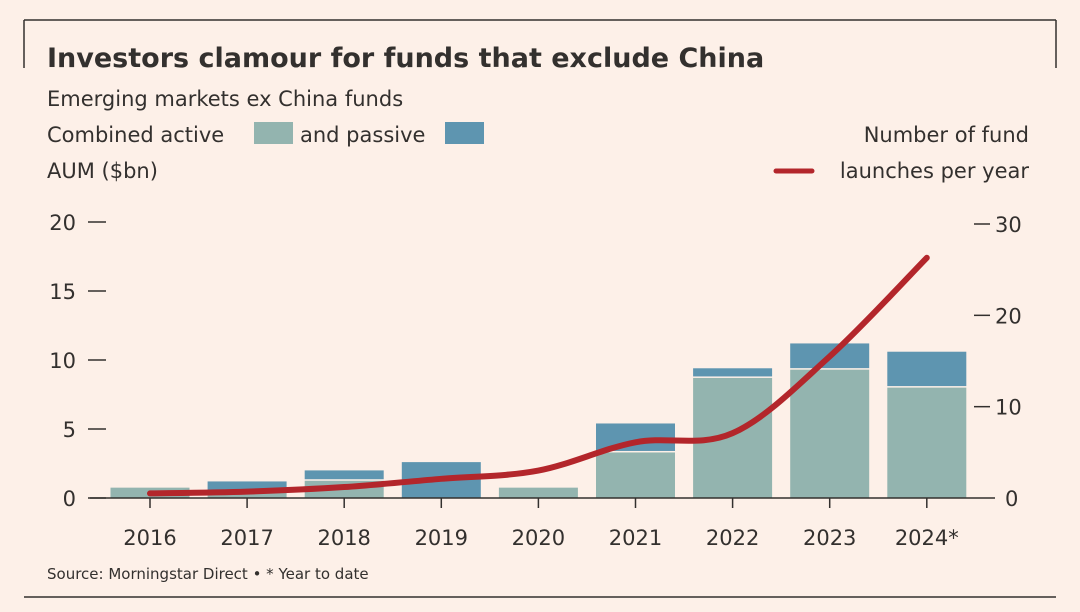 This screenshot has width=1080, height=612. I want to click on left-axis-unit: AUM ($bn), so click(102, 171).